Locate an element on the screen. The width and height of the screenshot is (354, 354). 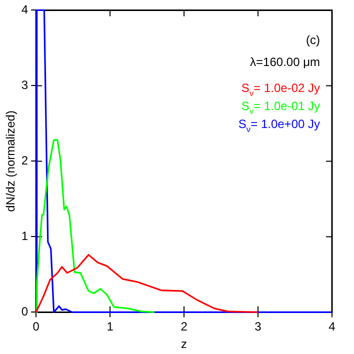
y-tick-label: 3 is located at coordinates (24, 85).